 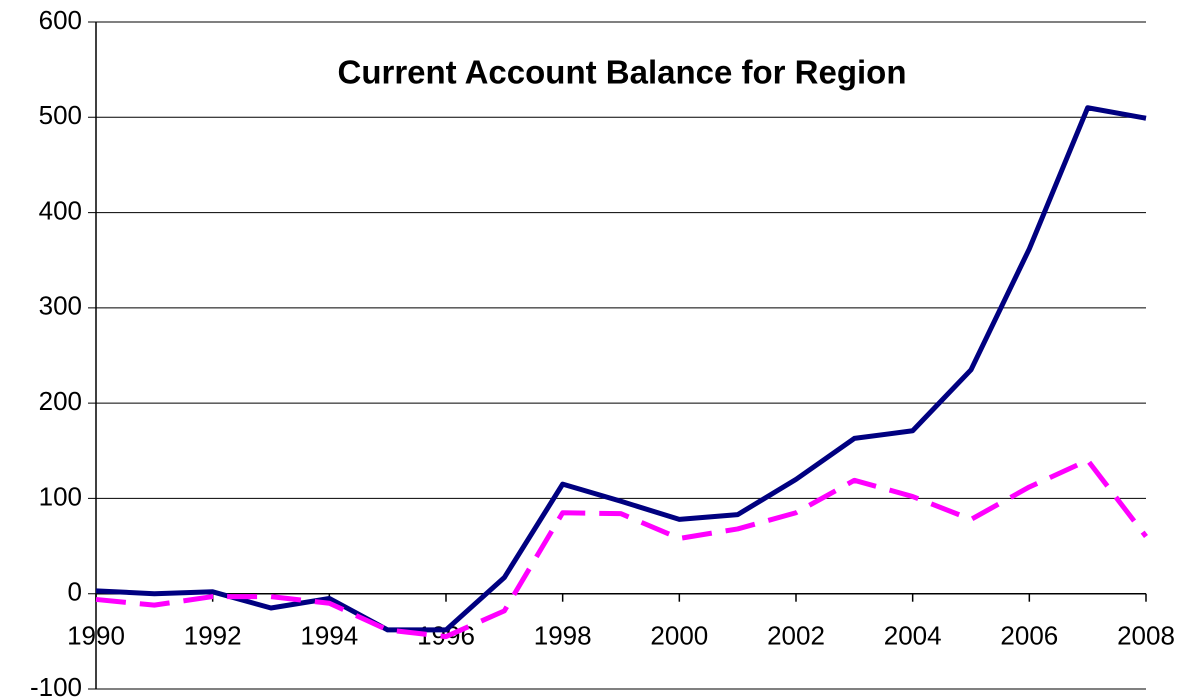 I want to click on y-tick-label: 400, so click(x=60, y=210).